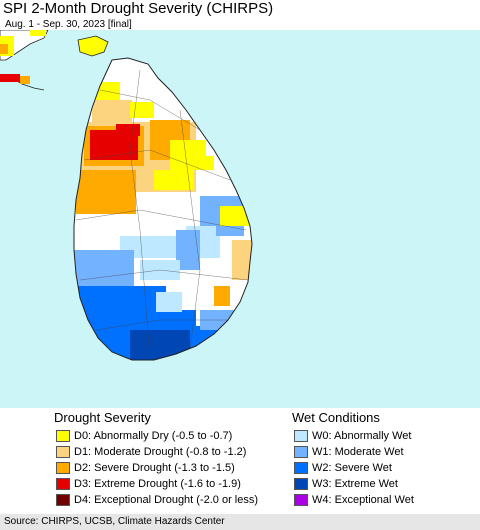 Image resolution: width=480 pixels, height=530 pixels. I want to click on legend-item-w0: W0: Abnormally Wet, so click(352, 436).